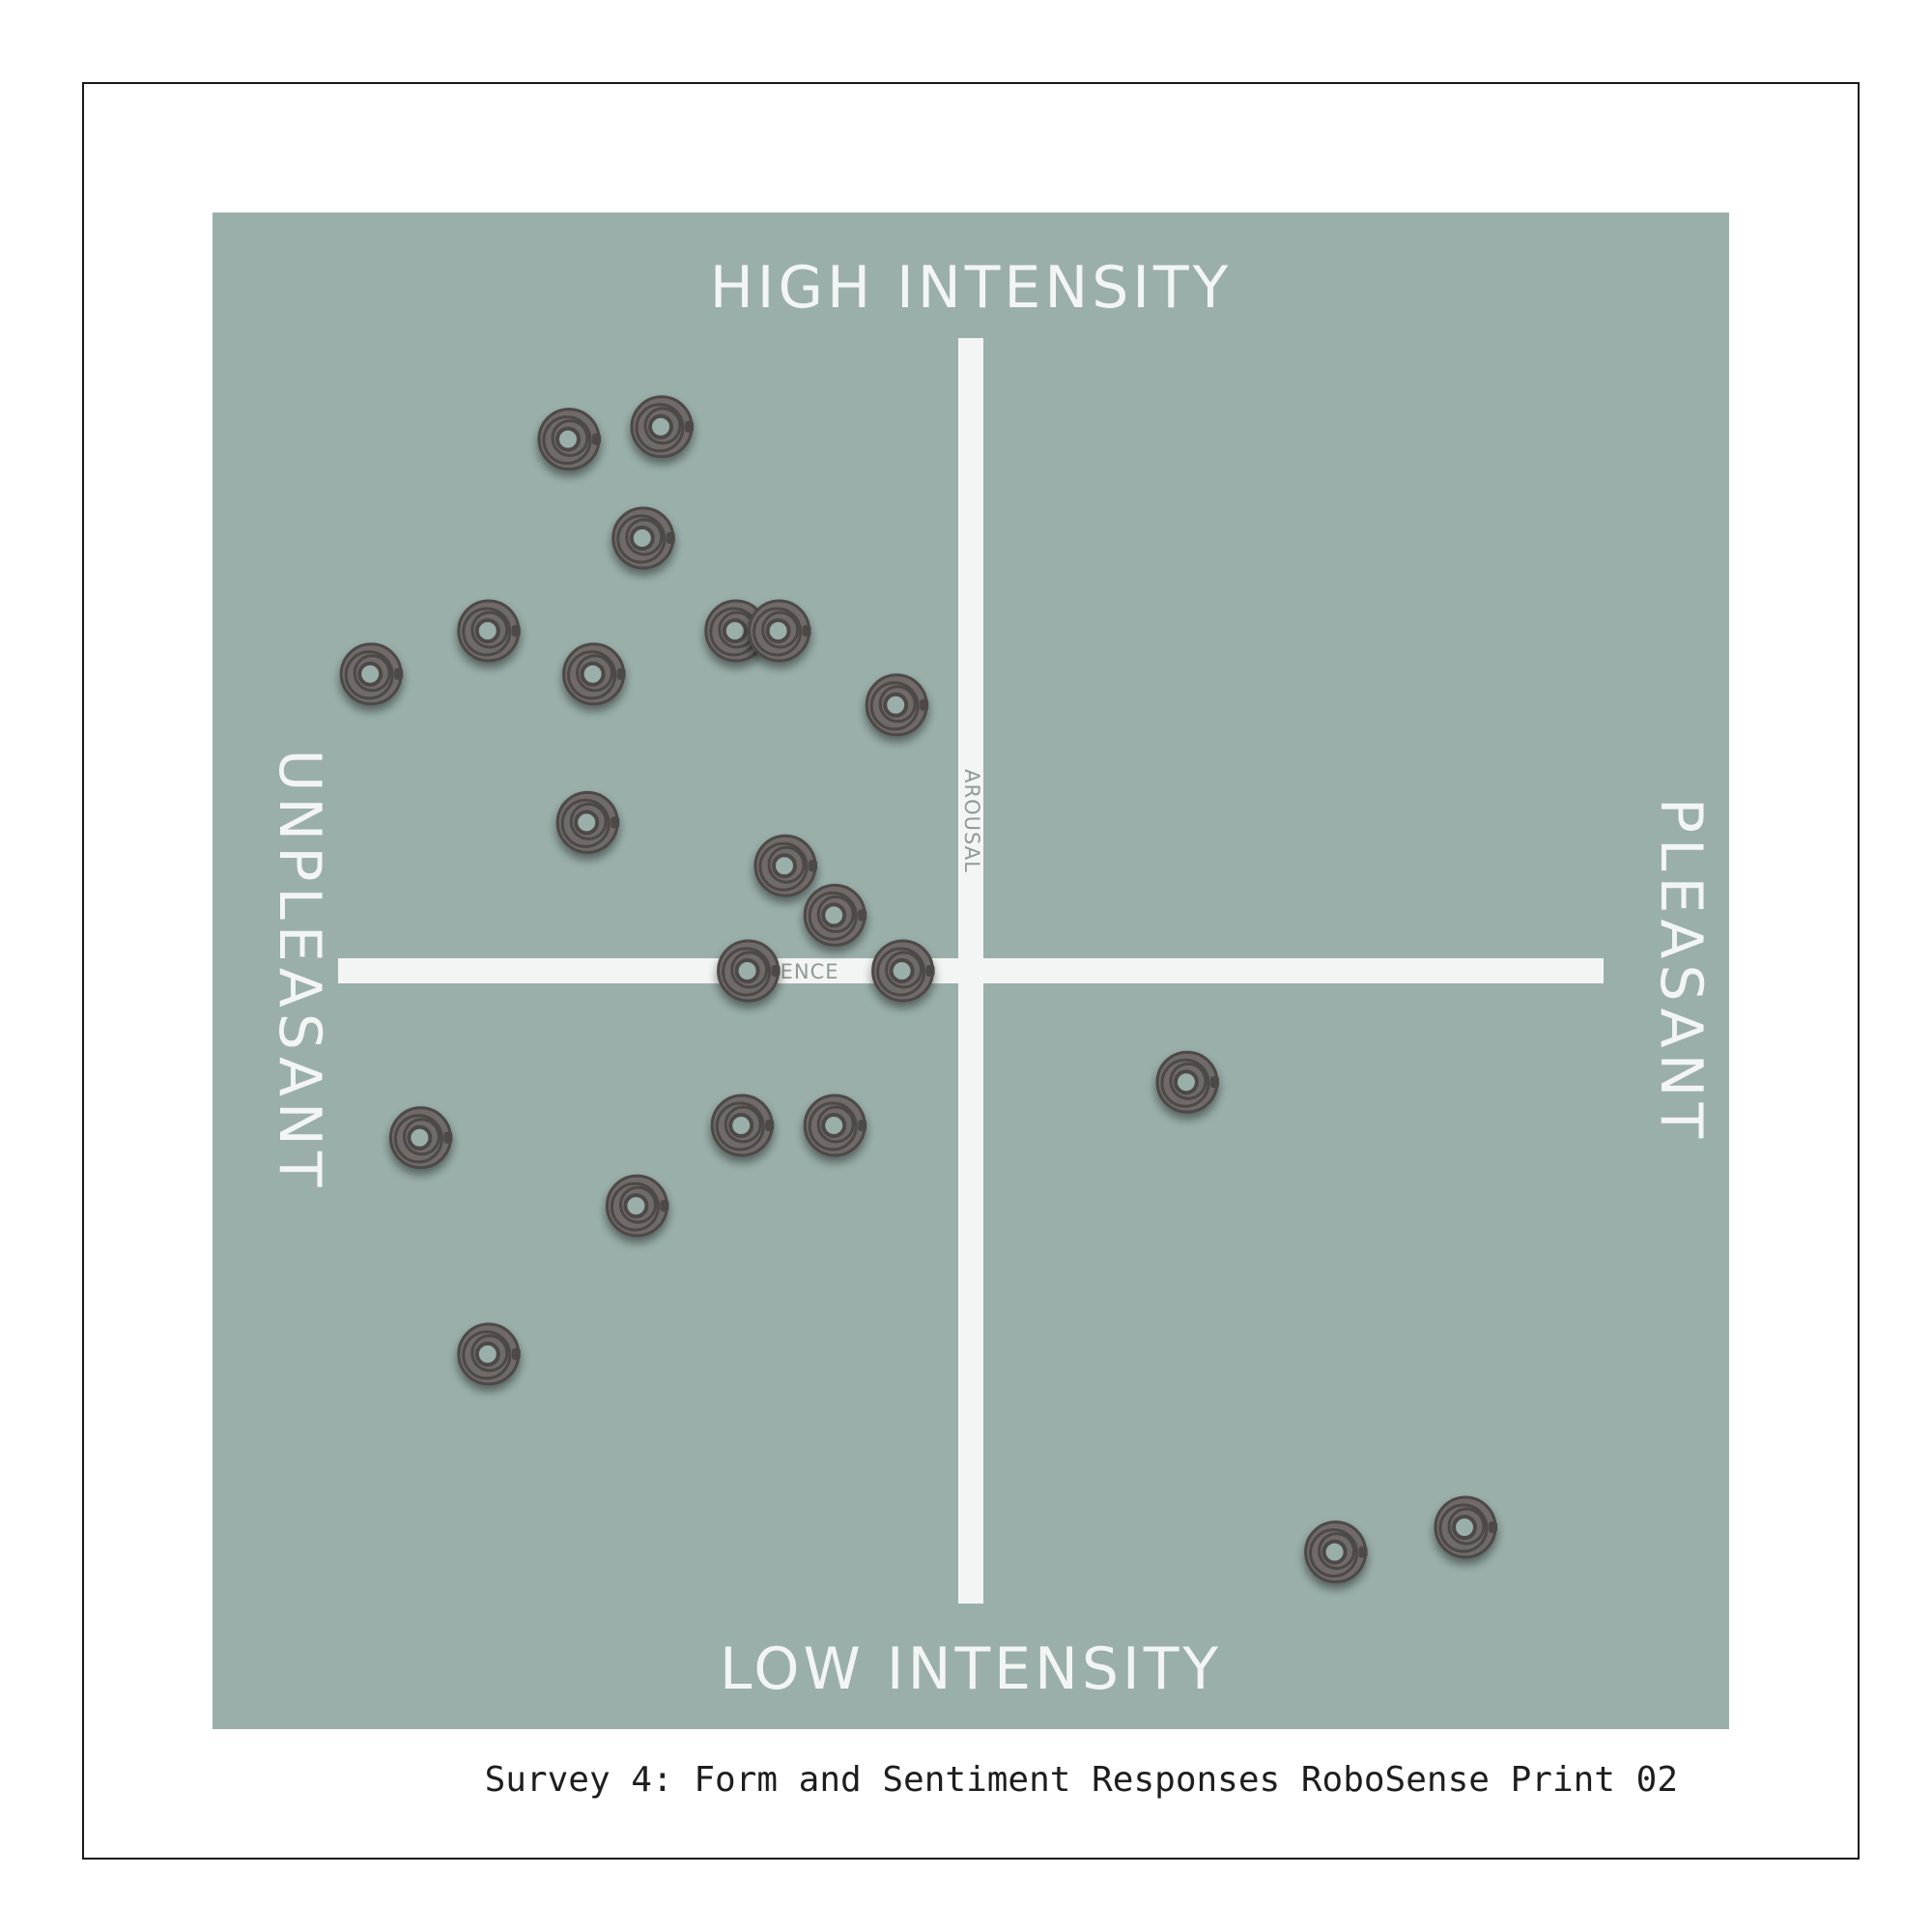 This screenshot has width=1932, height=1932. I want to click on axis-label-low-intensity: LOW INTENSITY, so click(971, 1669).